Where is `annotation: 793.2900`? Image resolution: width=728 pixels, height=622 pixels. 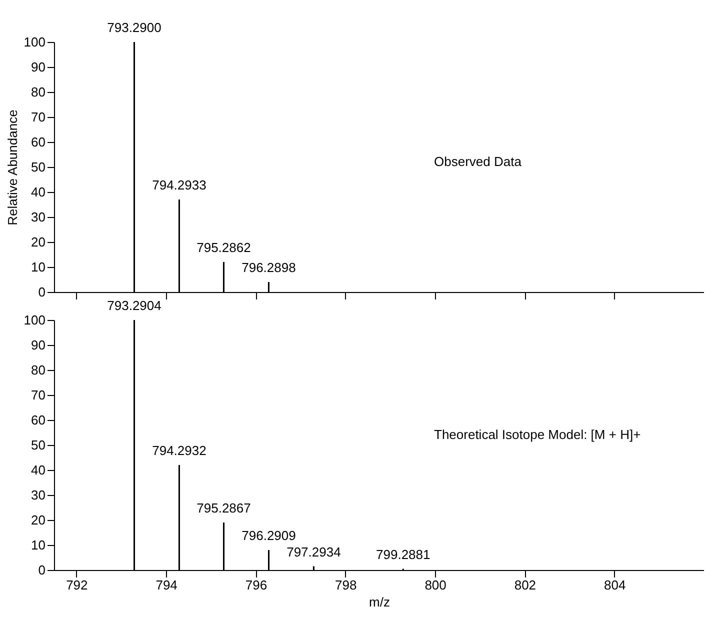 annotation: 793.2900 is located at coordinates (134, 27).